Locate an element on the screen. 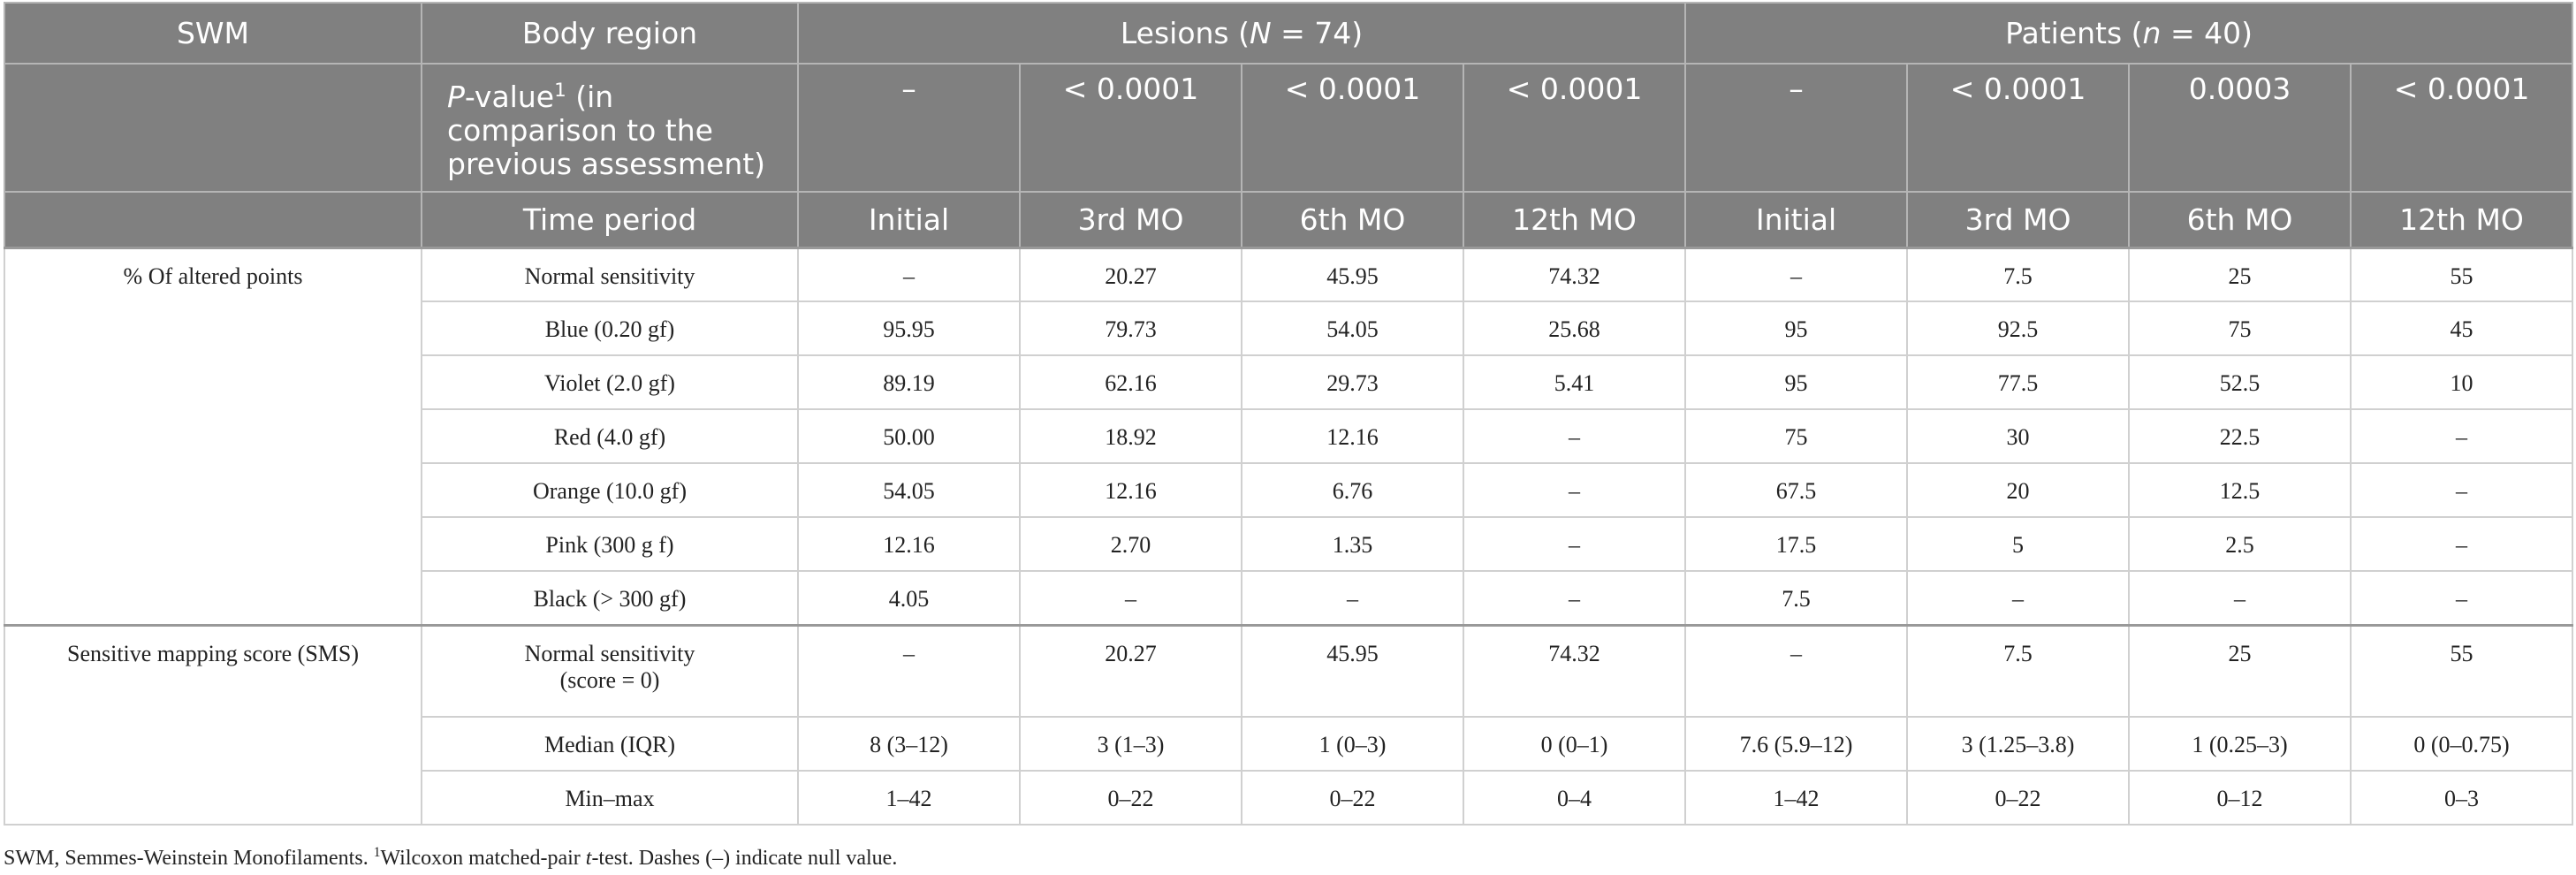 The width and height of the screenshot is (2576, 875). value-cell: 0–3 is located at coordinates (2462, 798).